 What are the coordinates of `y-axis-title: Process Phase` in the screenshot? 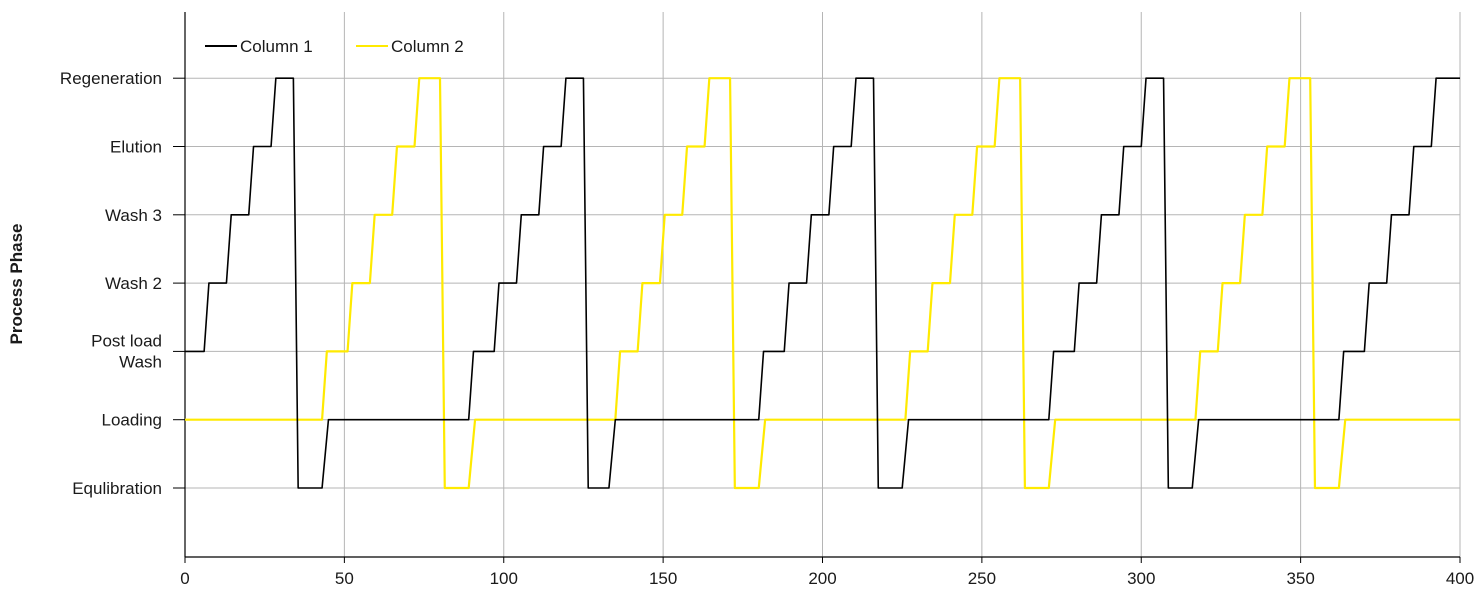 It's located at (16, 284).